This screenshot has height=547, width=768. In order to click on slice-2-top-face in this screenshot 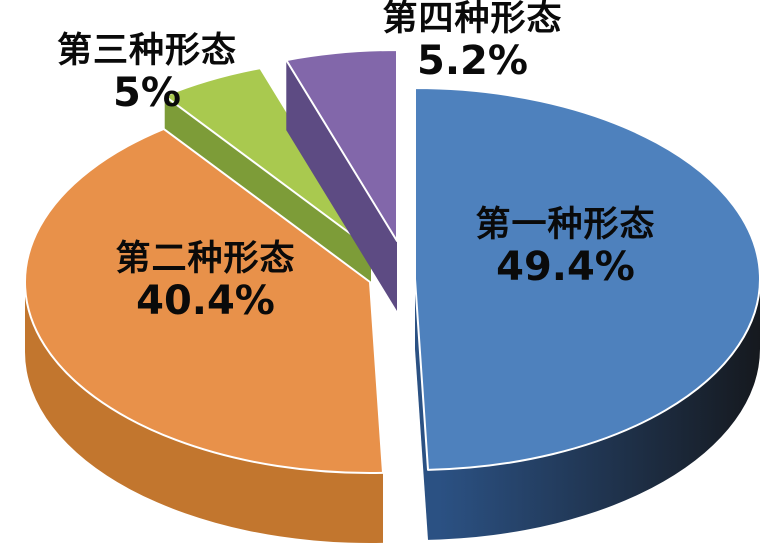, I will do `click(267, 158)`.